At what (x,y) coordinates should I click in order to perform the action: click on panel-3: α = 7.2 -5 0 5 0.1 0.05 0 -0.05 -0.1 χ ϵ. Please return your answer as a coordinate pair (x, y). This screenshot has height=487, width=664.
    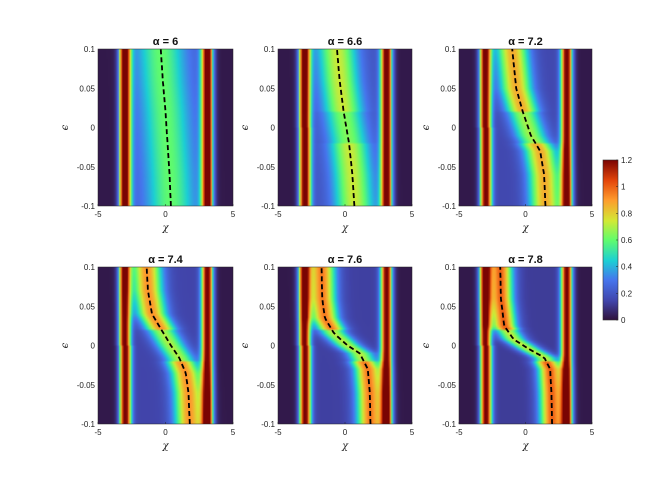
    Looking at the image, I should click on (508, 135).